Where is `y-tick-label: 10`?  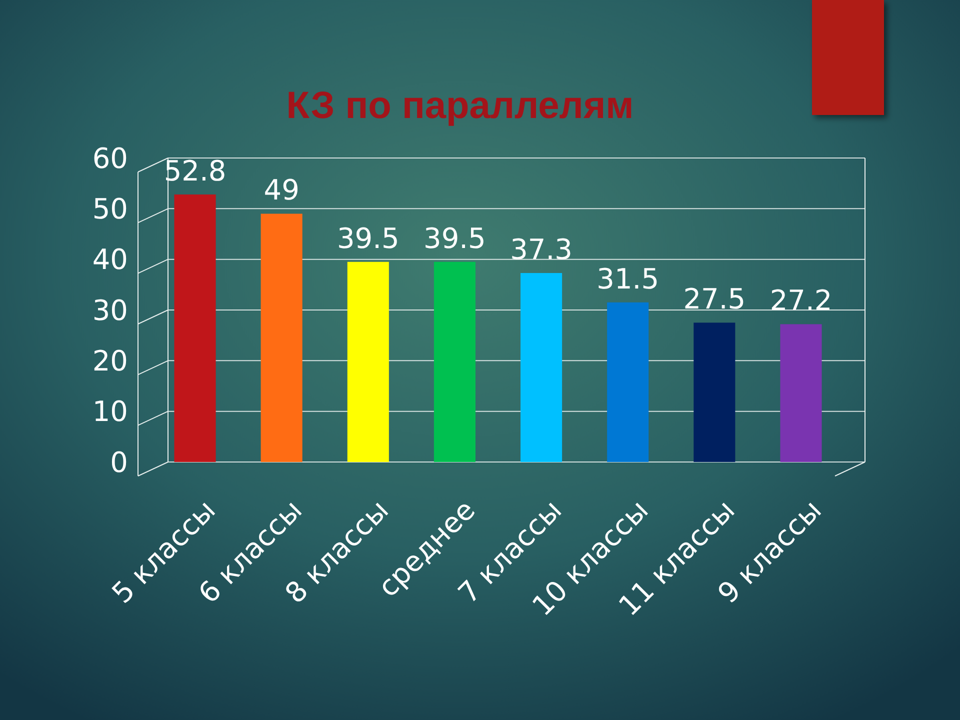
y-tick-label: 10 is located at coordinates (110, 411).